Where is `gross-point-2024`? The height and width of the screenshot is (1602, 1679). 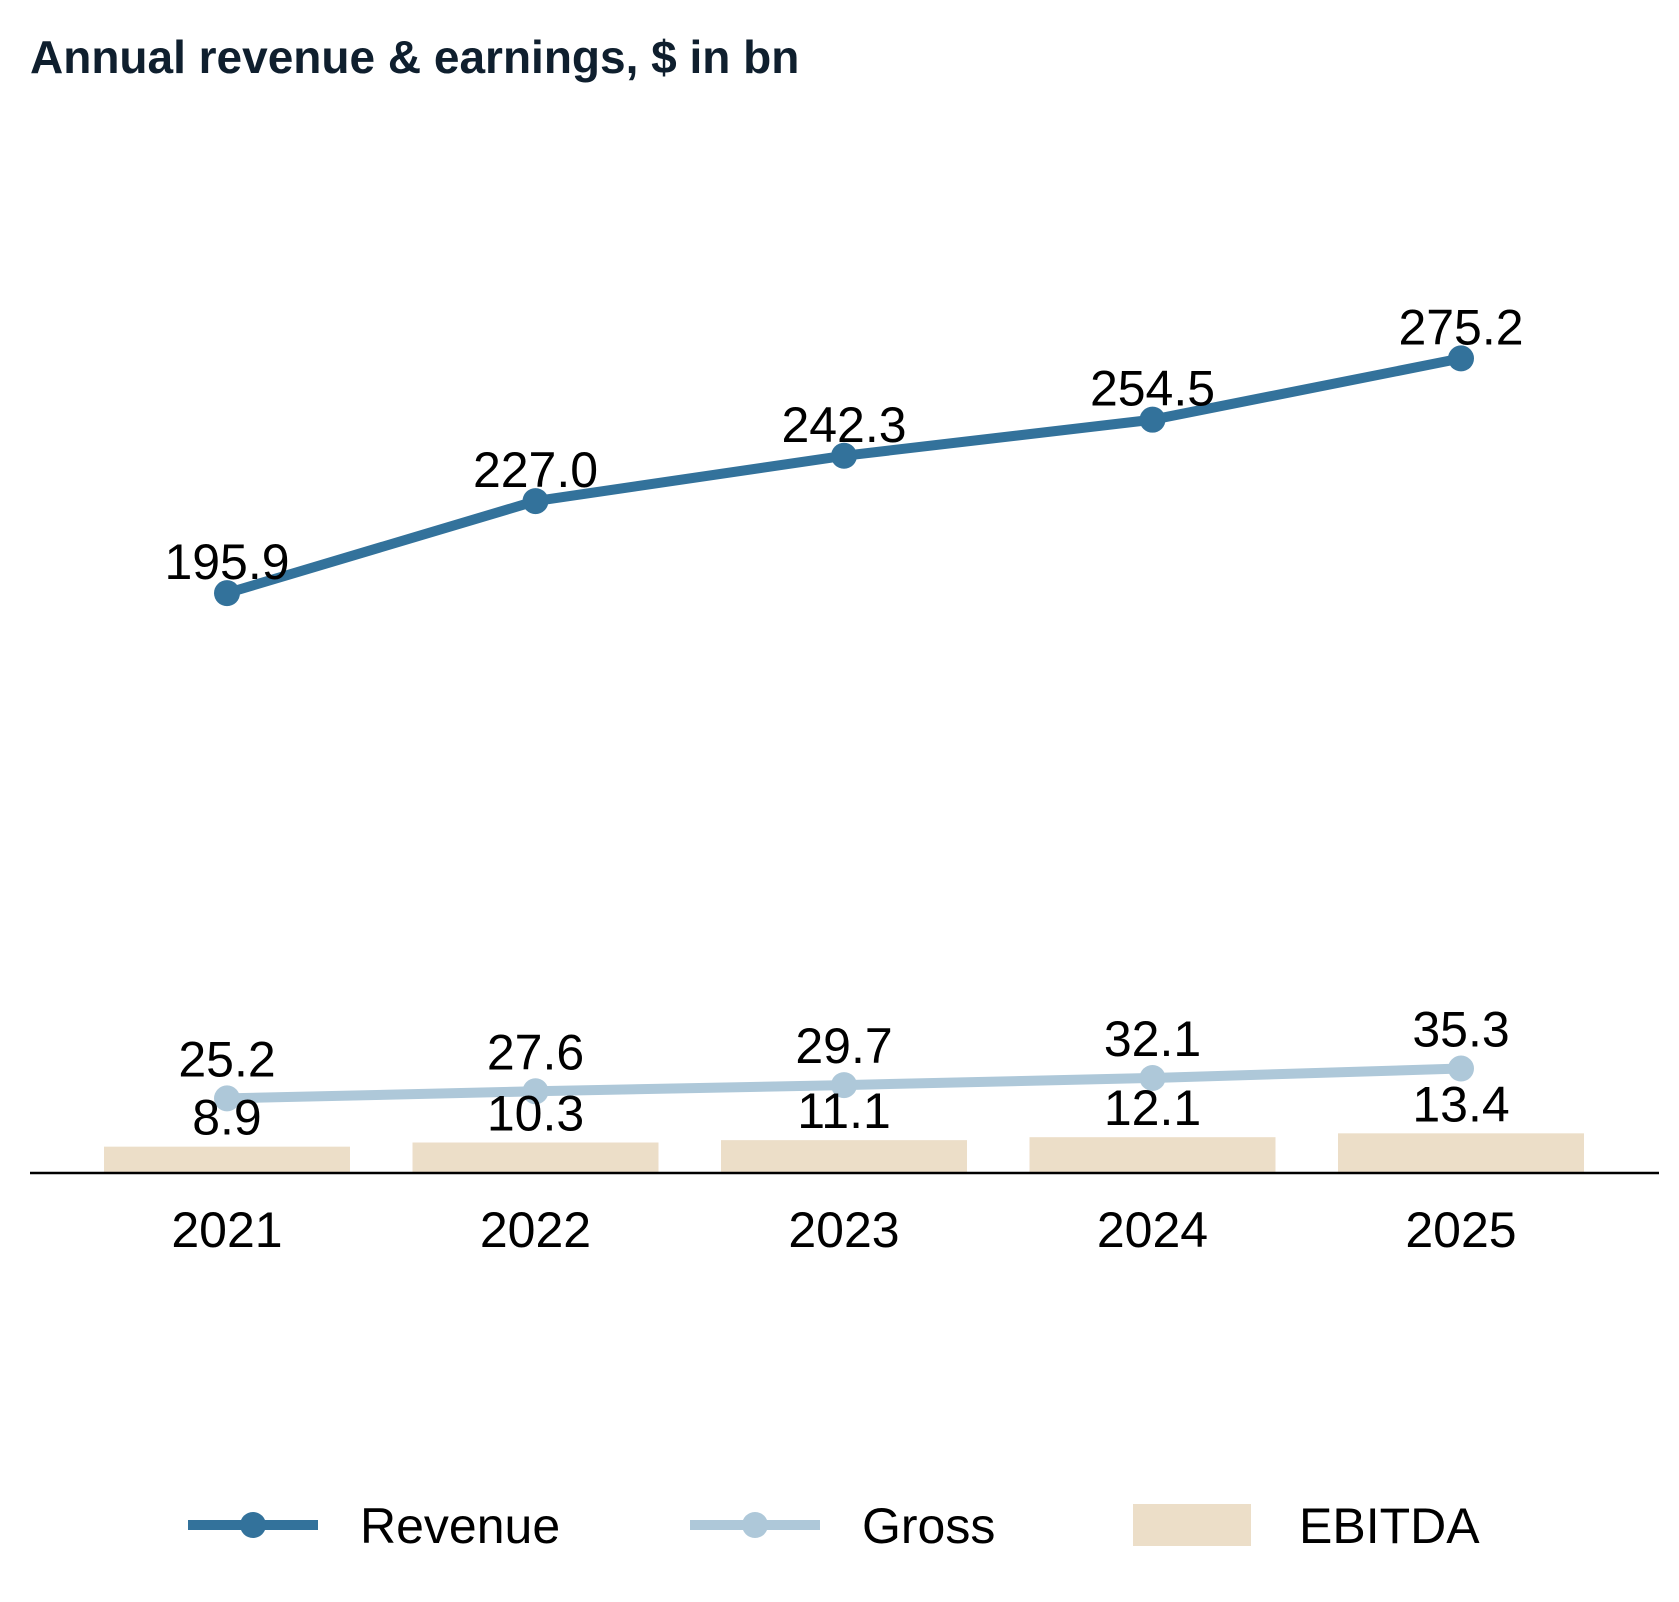 gross-point-2024 is located at coordinates (1152, 1077).